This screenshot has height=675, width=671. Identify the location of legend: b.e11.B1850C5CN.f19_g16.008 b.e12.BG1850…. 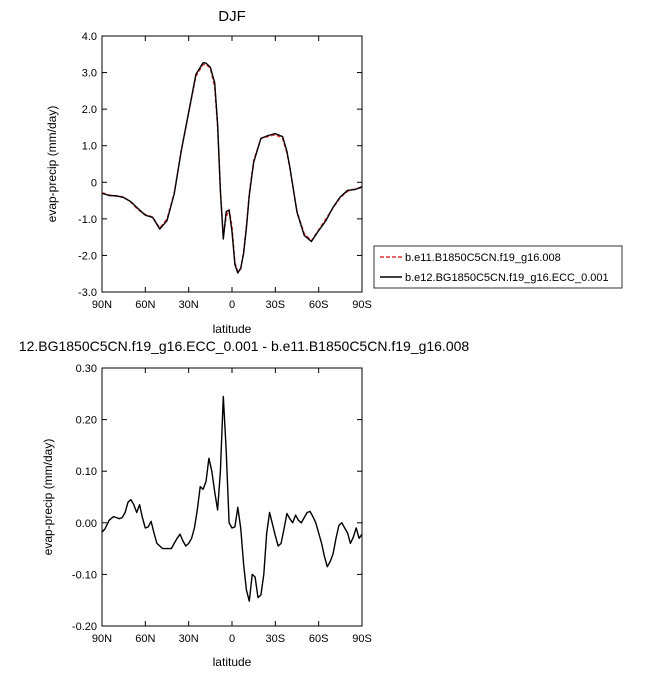
(498, 267).